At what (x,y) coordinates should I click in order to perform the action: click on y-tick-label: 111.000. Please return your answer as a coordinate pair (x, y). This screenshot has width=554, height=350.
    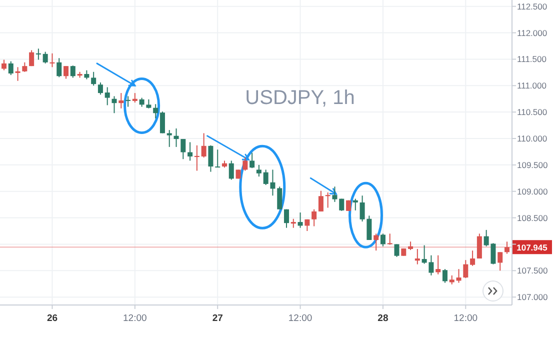
    Looking at the image, I should click on (532, 85).